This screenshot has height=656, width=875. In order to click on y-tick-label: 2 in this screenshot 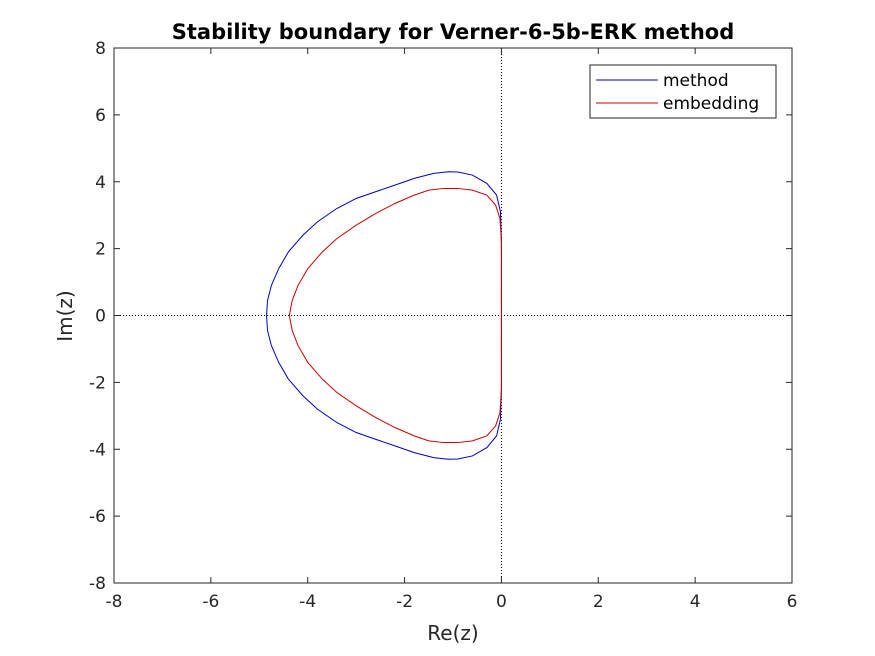, I will do `click(100, 250)`.